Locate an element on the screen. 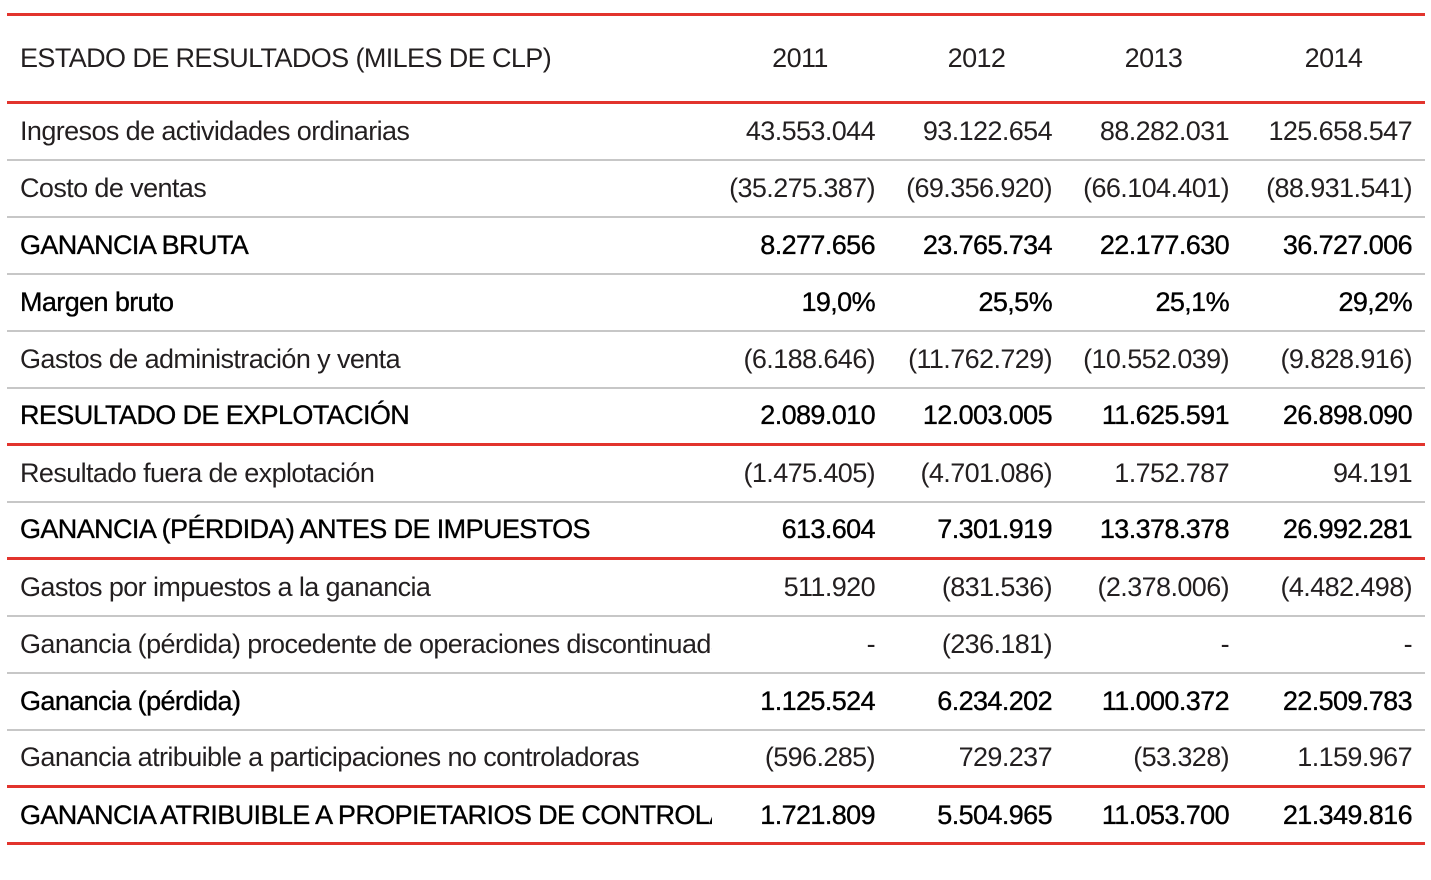 Image resolution: width=1431 pixels, height=880 pixels. cell-2013: 88.282.031 is located at coordinates (1164, 130).